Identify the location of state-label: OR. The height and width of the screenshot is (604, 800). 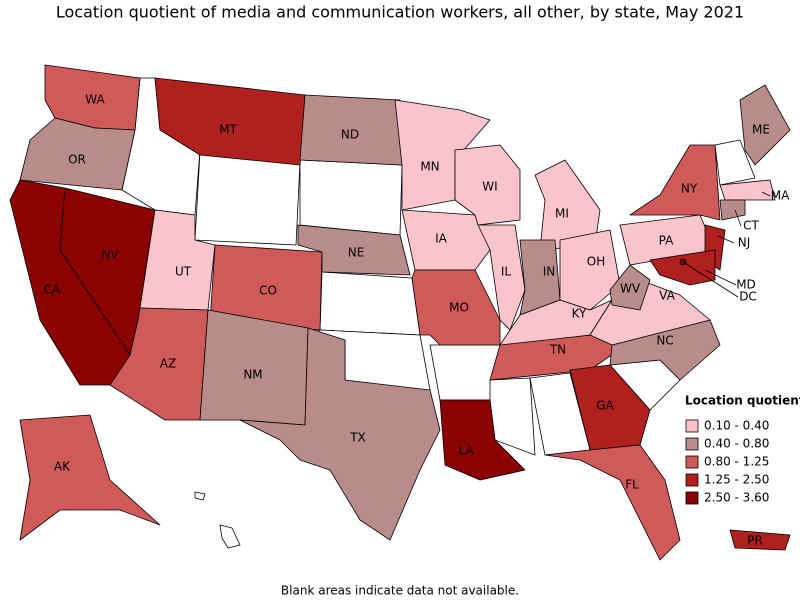
(77, 160).